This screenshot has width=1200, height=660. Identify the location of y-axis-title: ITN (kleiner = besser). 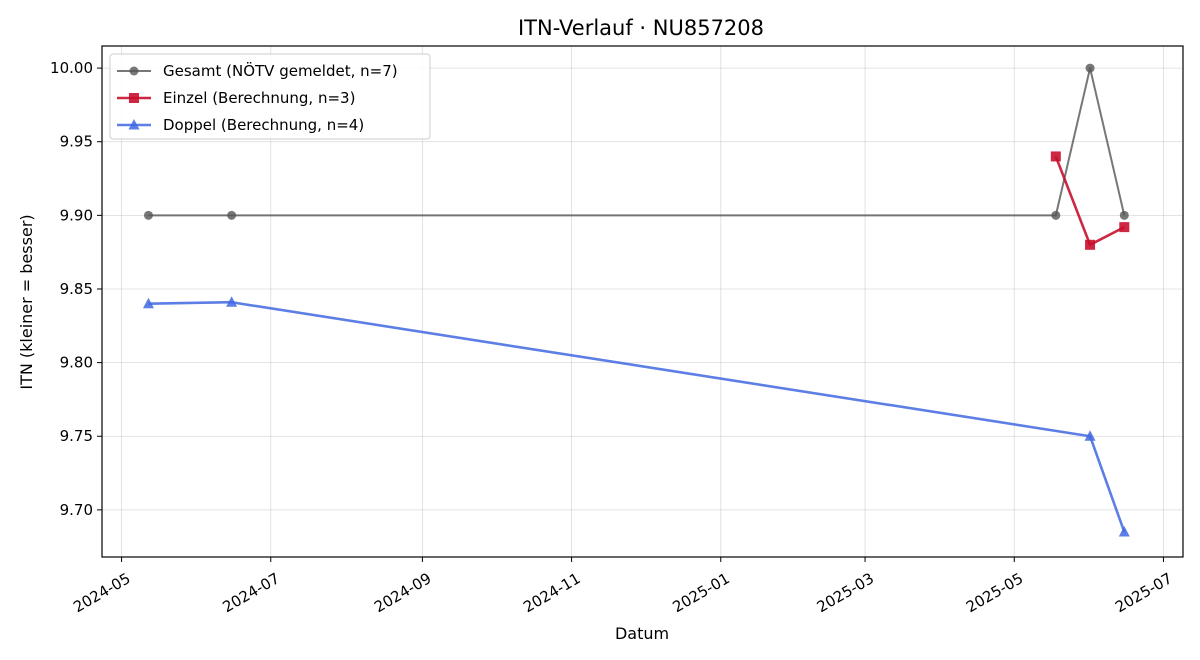
(26, 301).